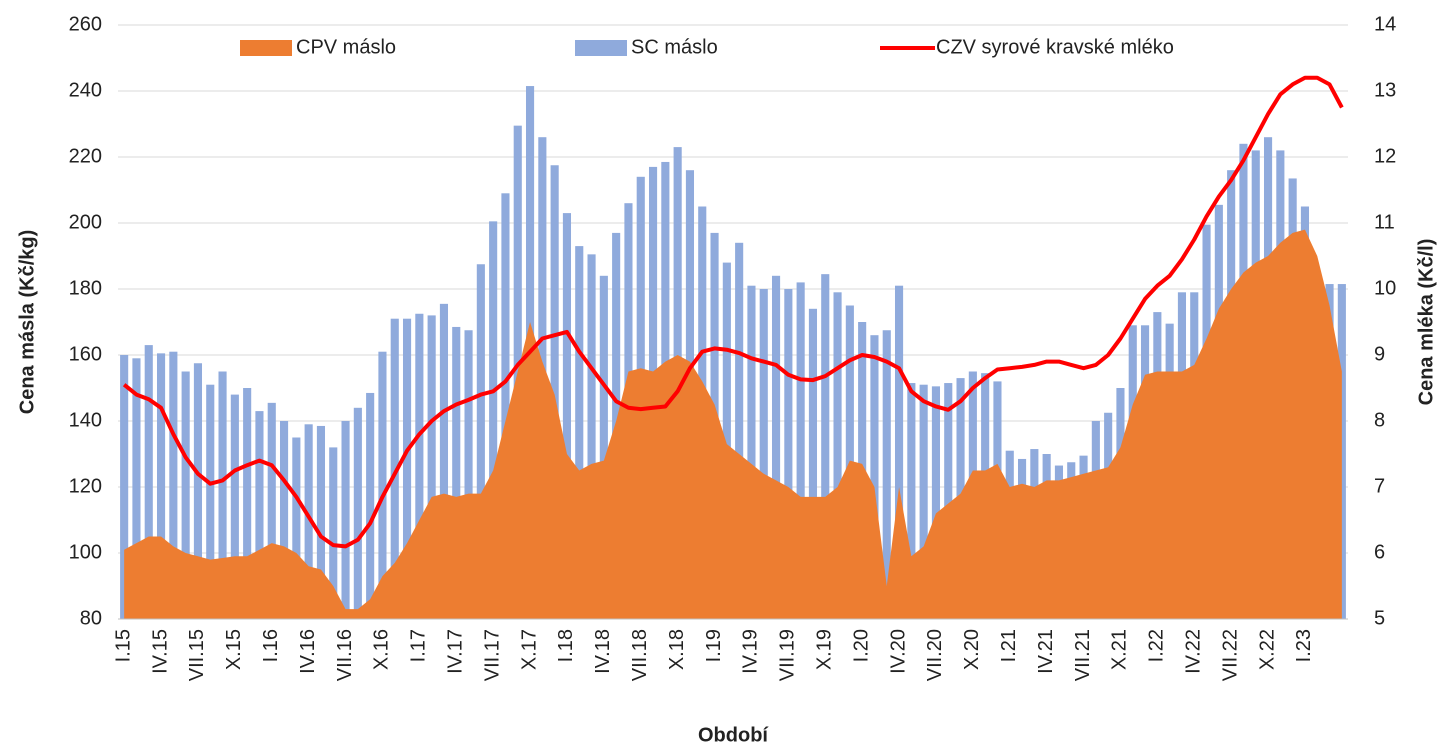  I want to click on x-tick-label: X.20, so click(972, 649).